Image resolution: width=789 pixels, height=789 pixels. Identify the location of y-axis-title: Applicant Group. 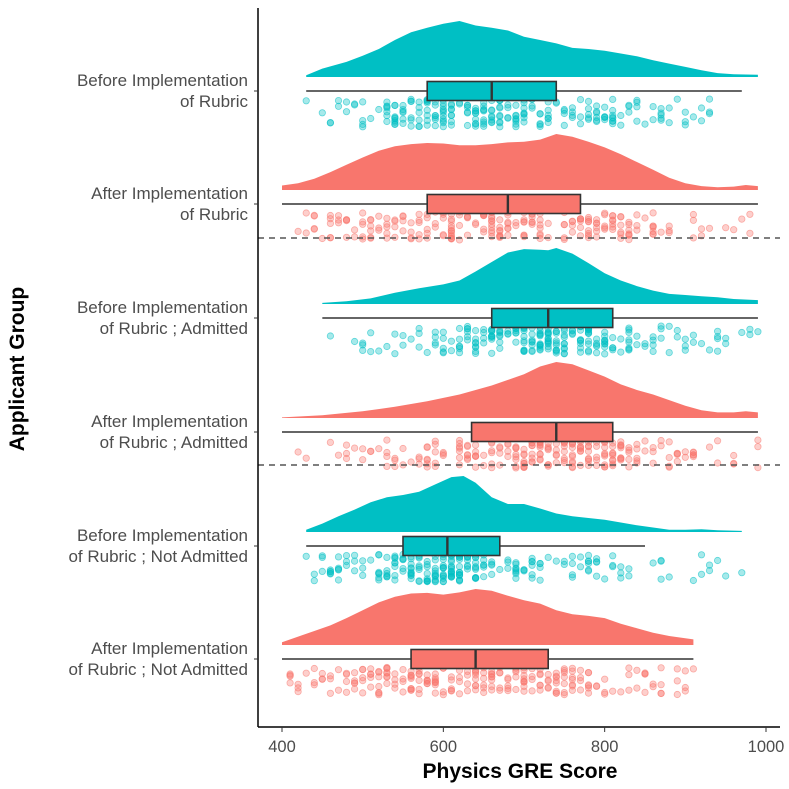
(17, 369).